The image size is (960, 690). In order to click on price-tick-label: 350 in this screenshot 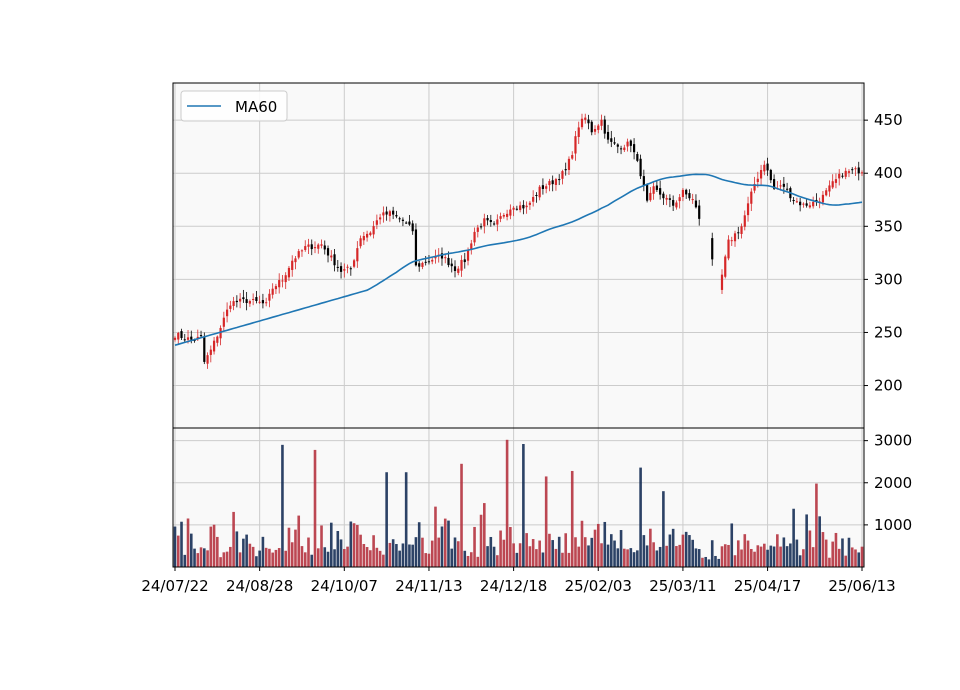, I will do `click(888, 226)`.